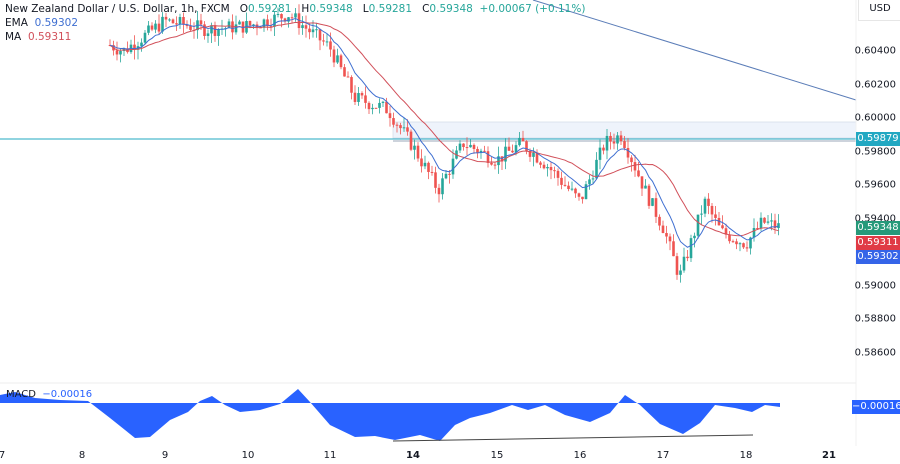 The height and width of the screenshot is (464, 900). What do you see at coordinates (875, 84) in the screenshot?
I see `price-tick-label: 0.60200` at bounding box center [875, 84].